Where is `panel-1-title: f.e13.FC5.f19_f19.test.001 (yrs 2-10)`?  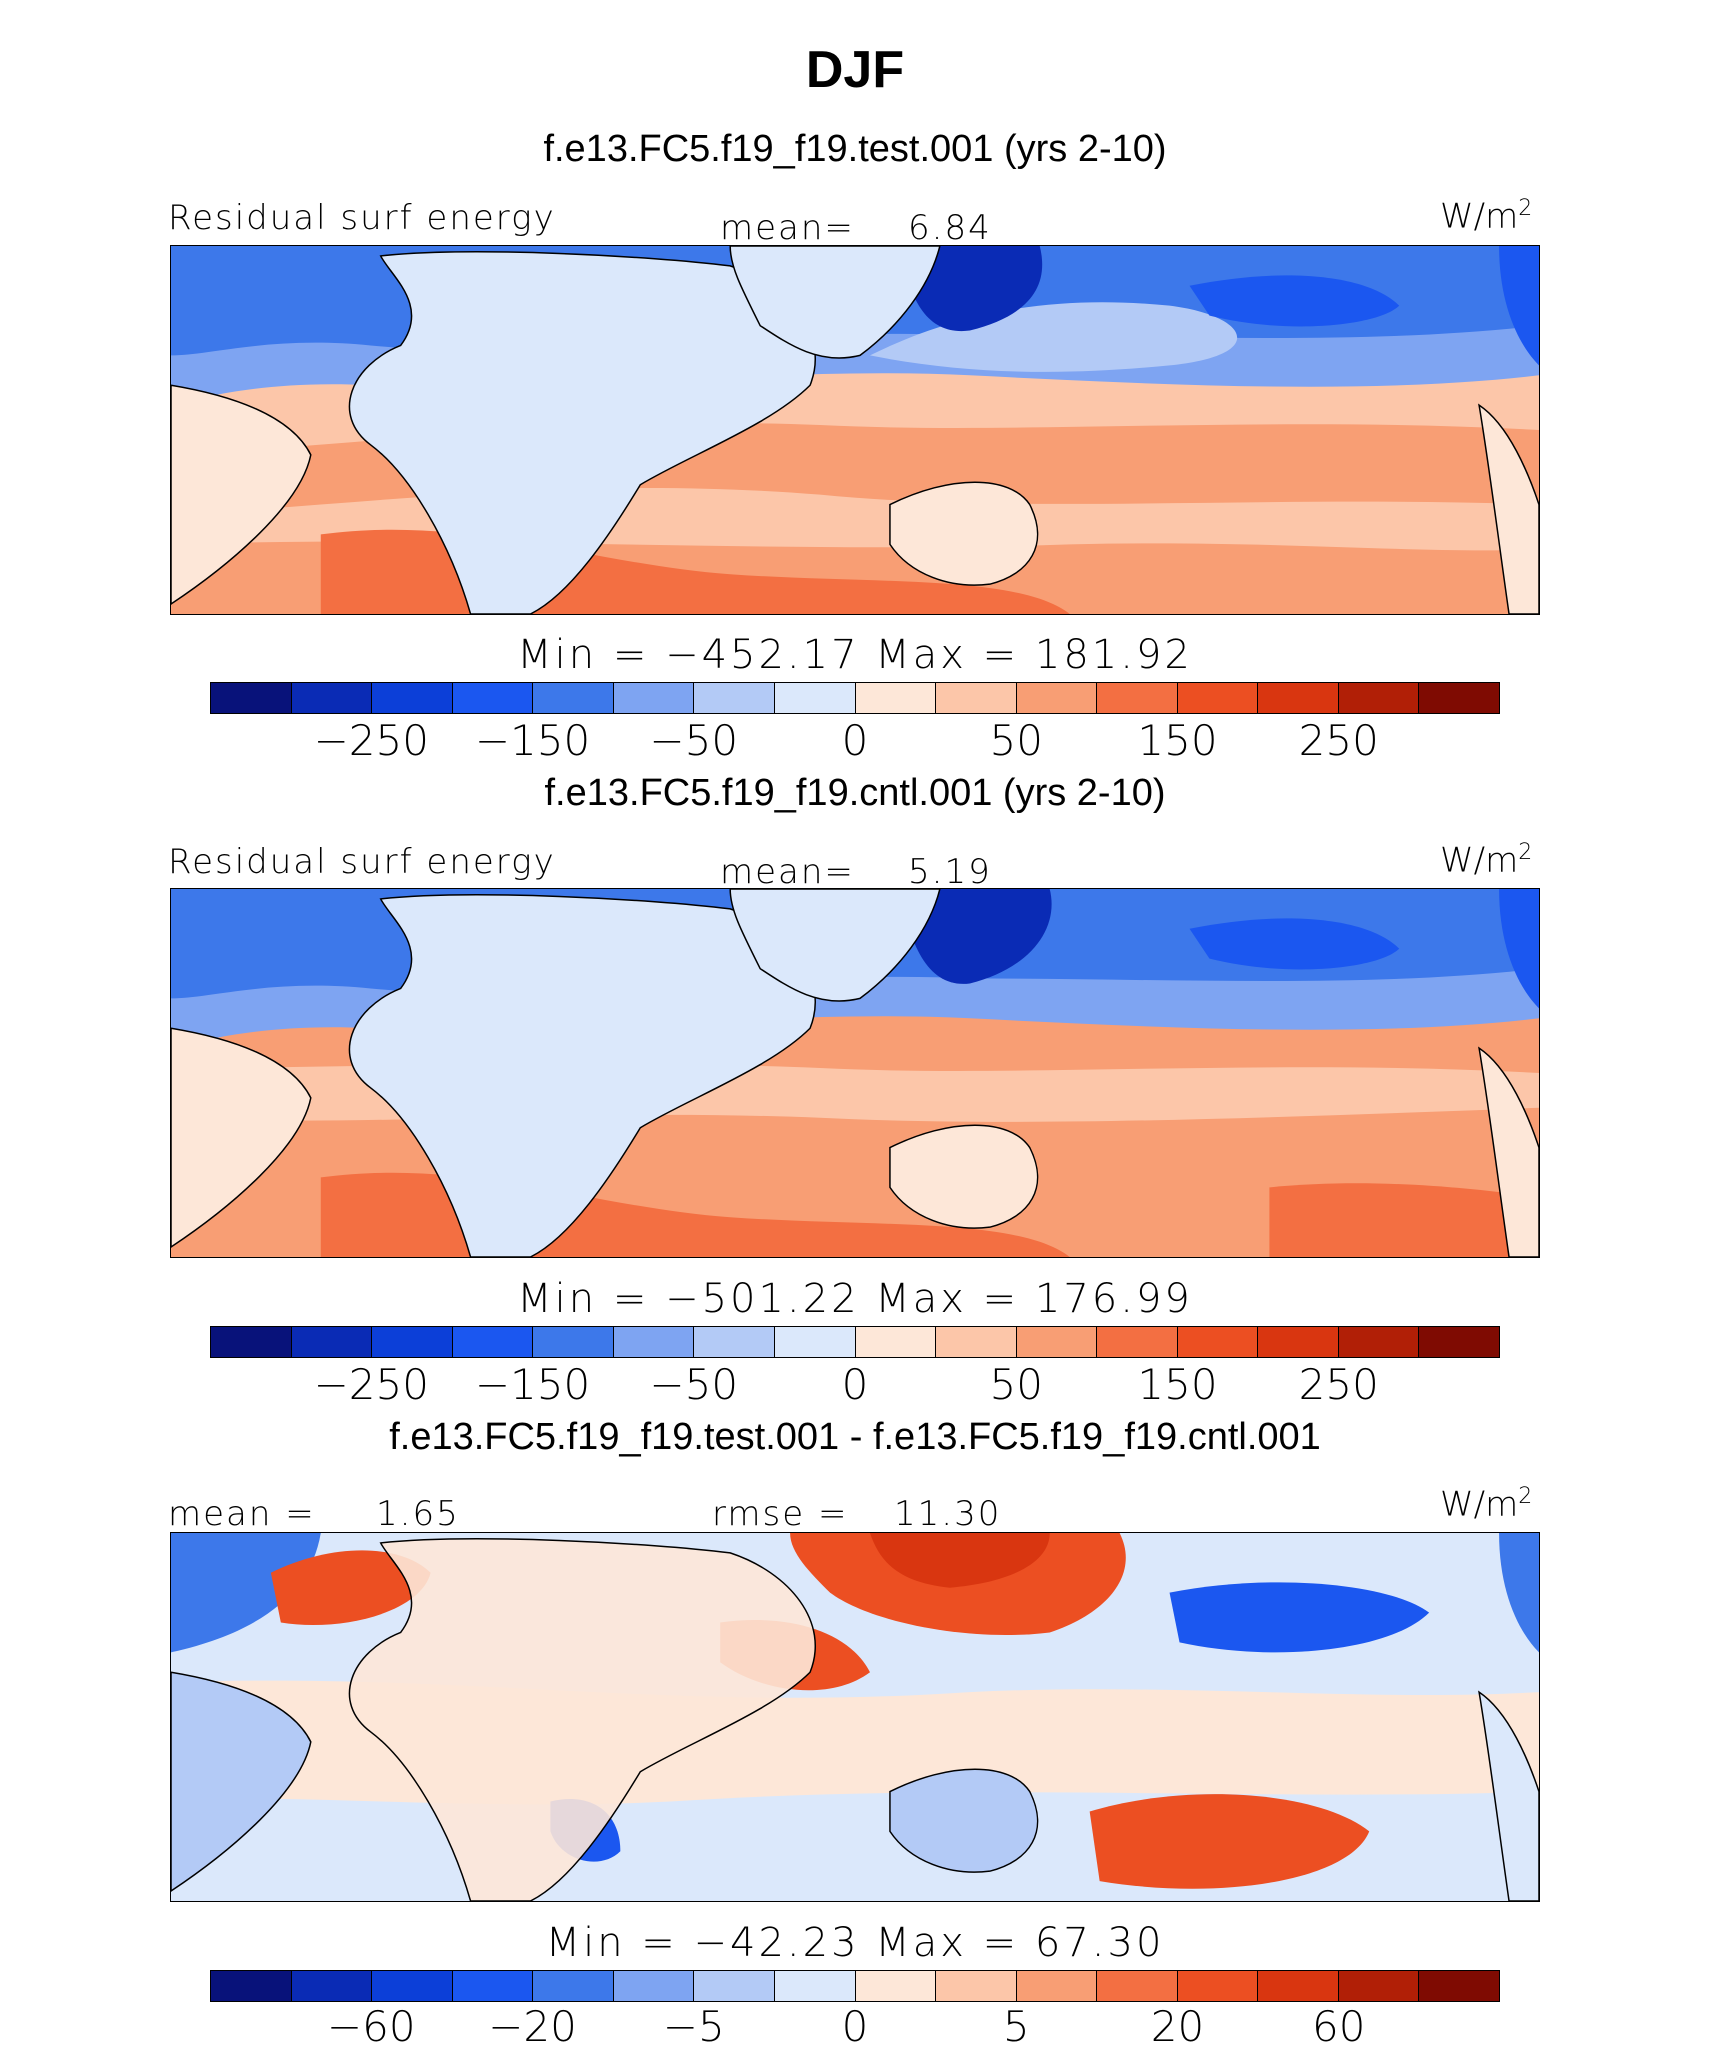
panel-1-title: f.e13.FC5.f19_f19.test.001 (yrs 2-10) is located at coordinates (855, 149).